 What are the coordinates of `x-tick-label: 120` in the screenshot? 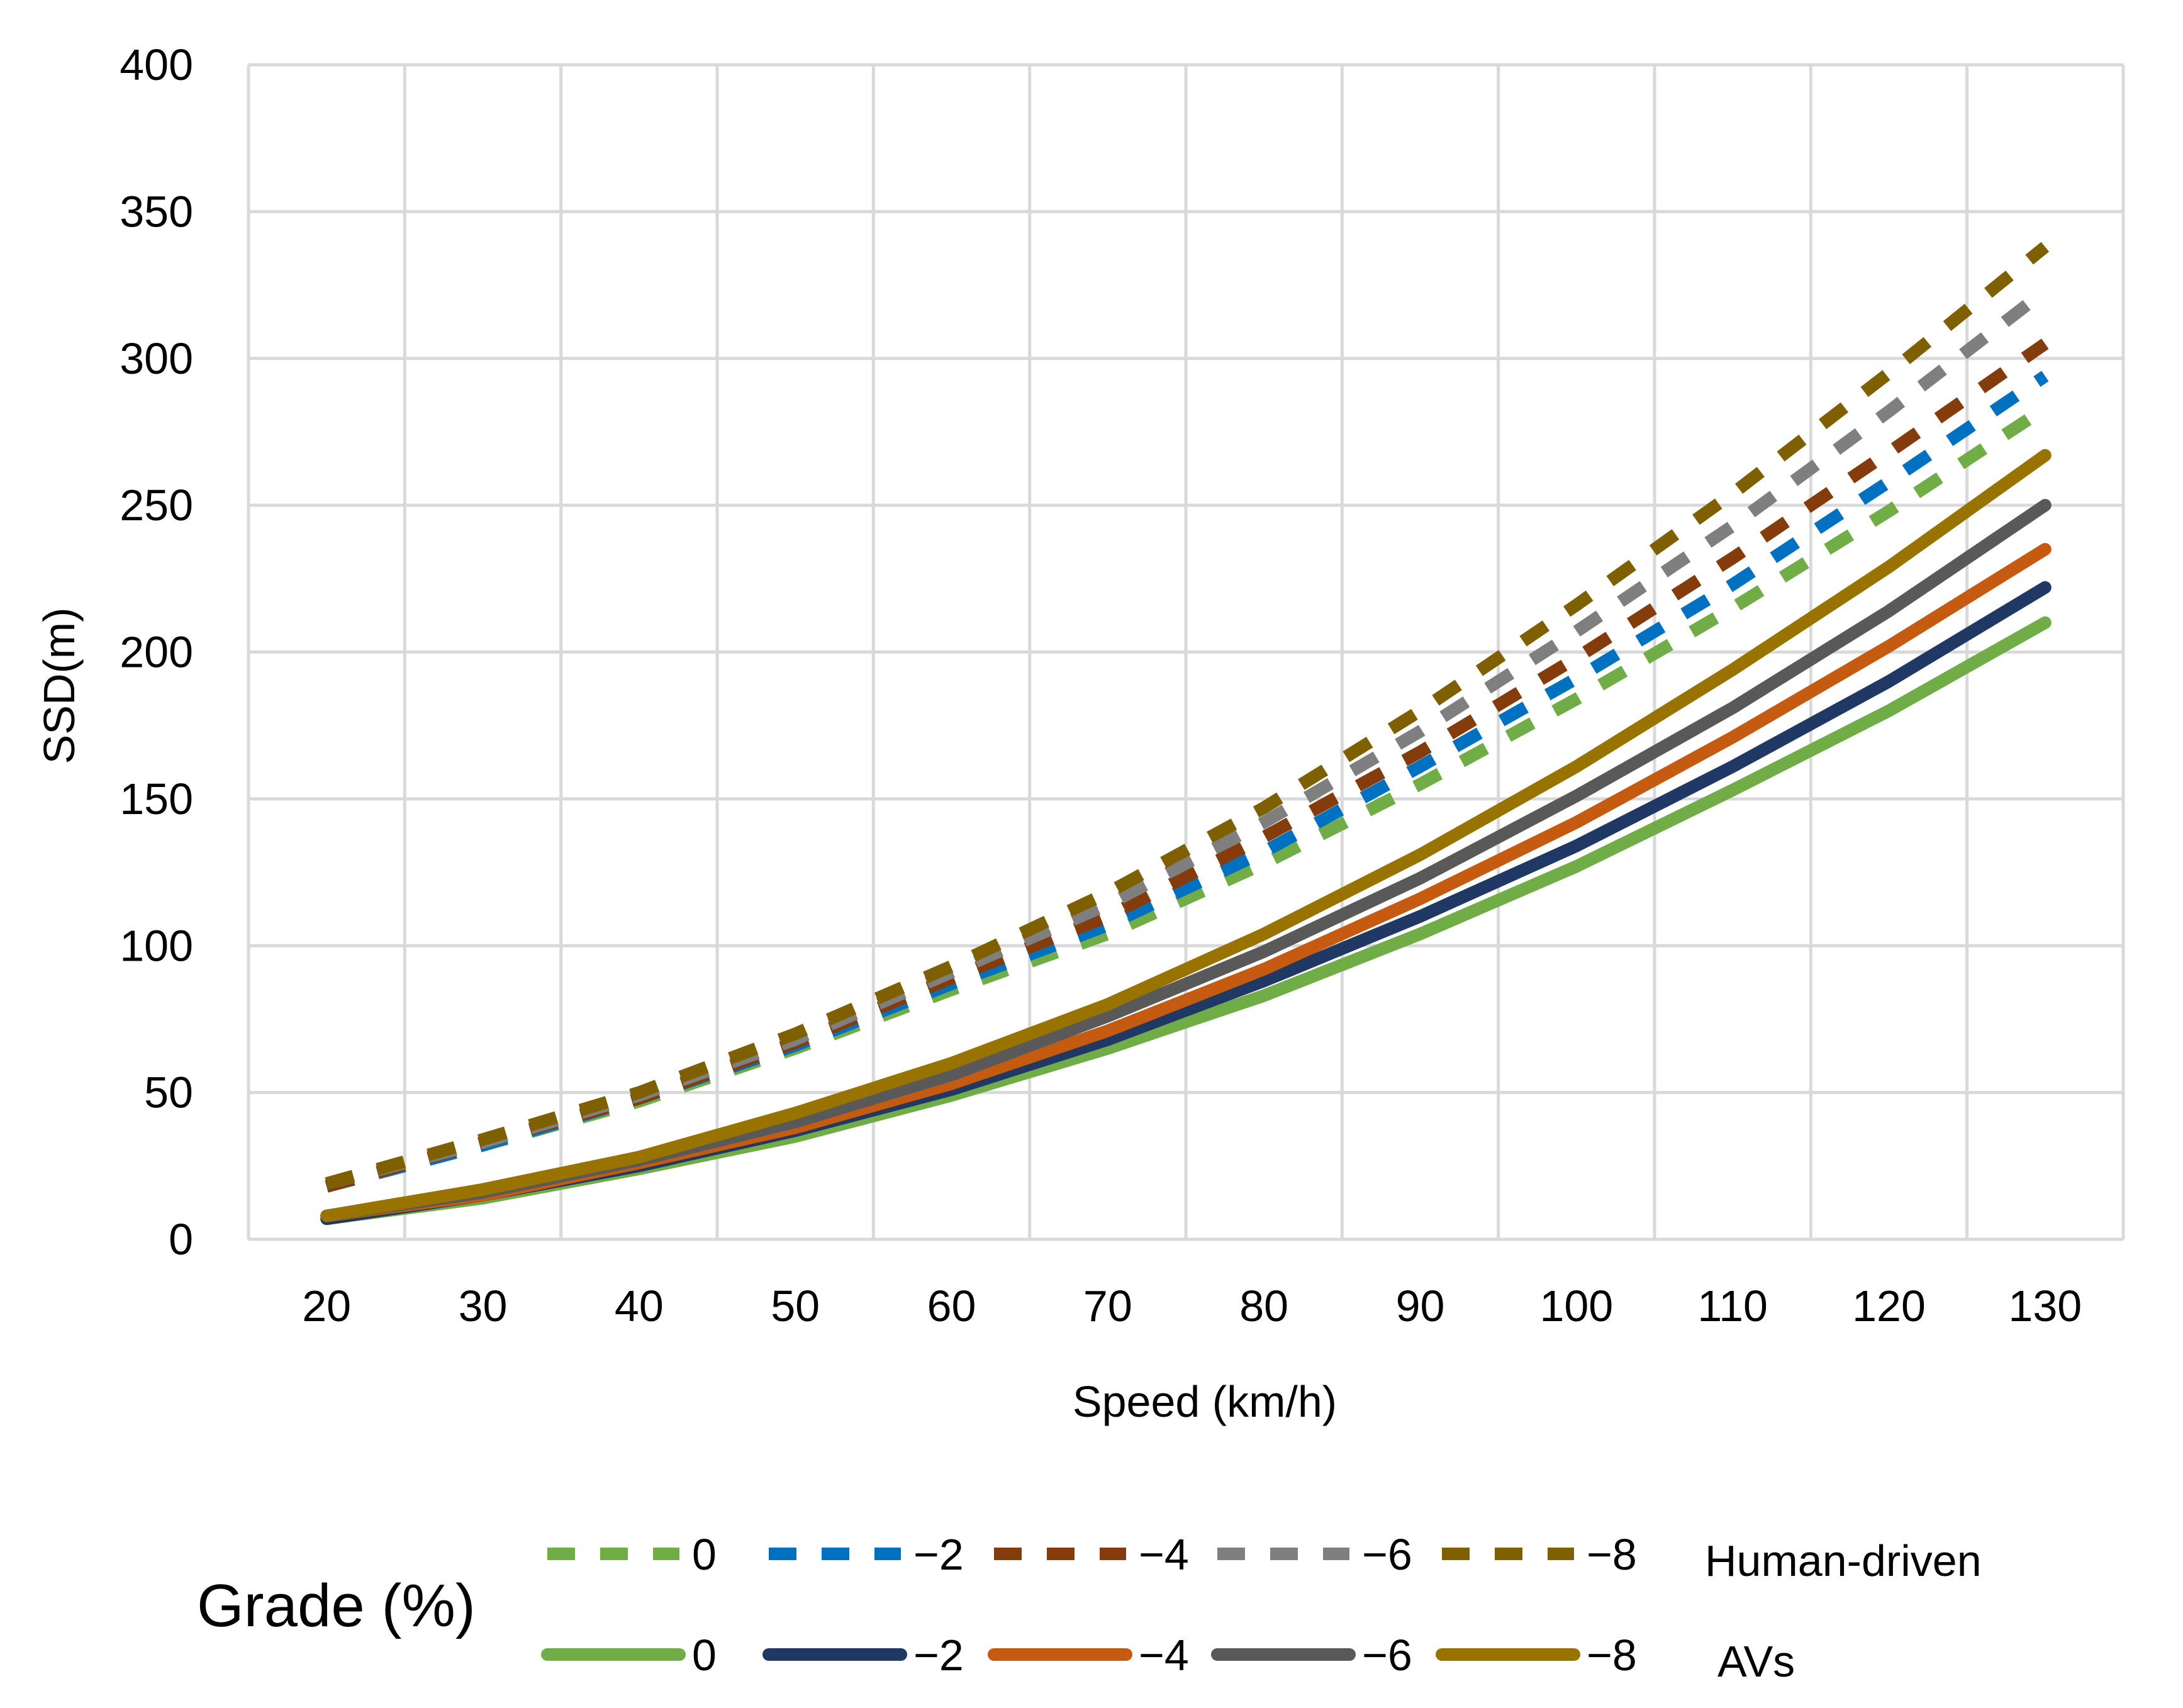 It's located at (1889, 1306).